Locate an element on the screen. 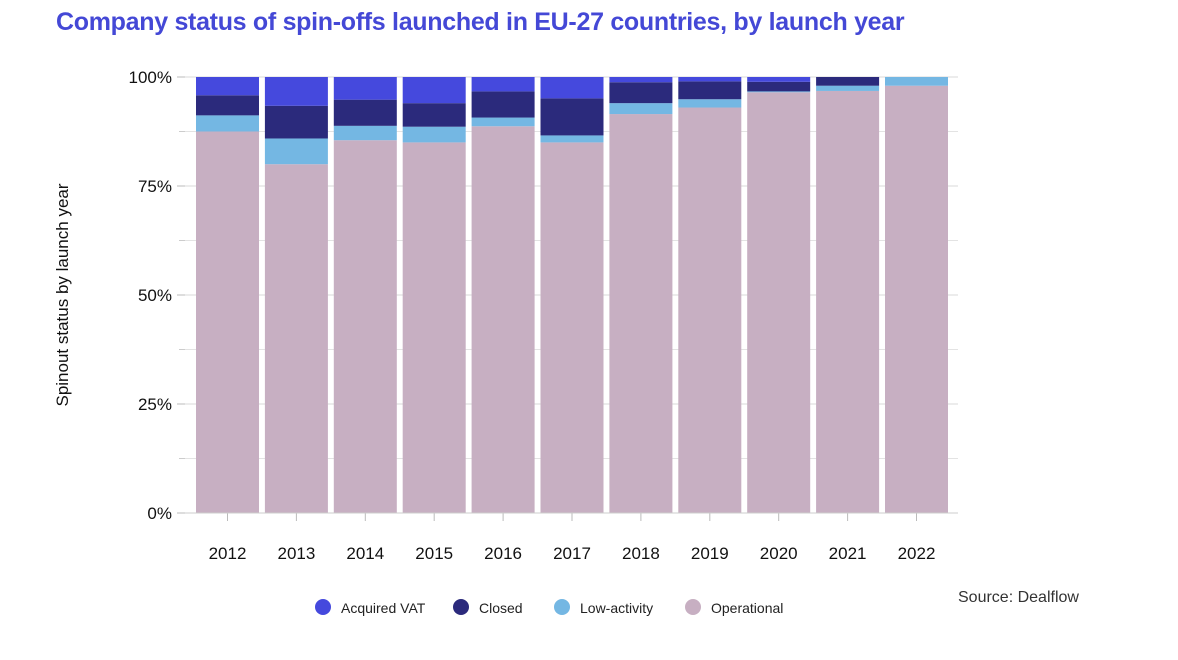 The width and height of the screenshot is (1178, 660). bar-acquired-vat-2015 is located at coordinates (434, 90).